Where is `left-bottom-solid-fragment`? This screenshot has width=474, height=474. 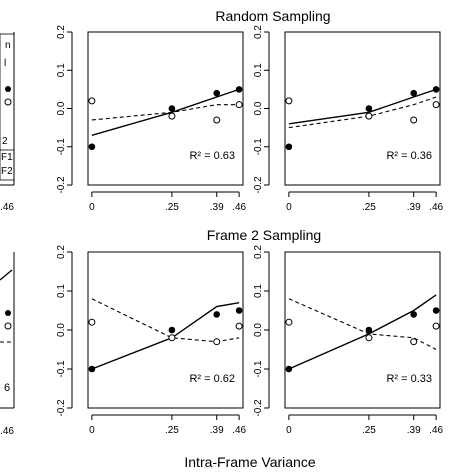
left-bottom-solid-fragment is located at coordinates (6, 275).